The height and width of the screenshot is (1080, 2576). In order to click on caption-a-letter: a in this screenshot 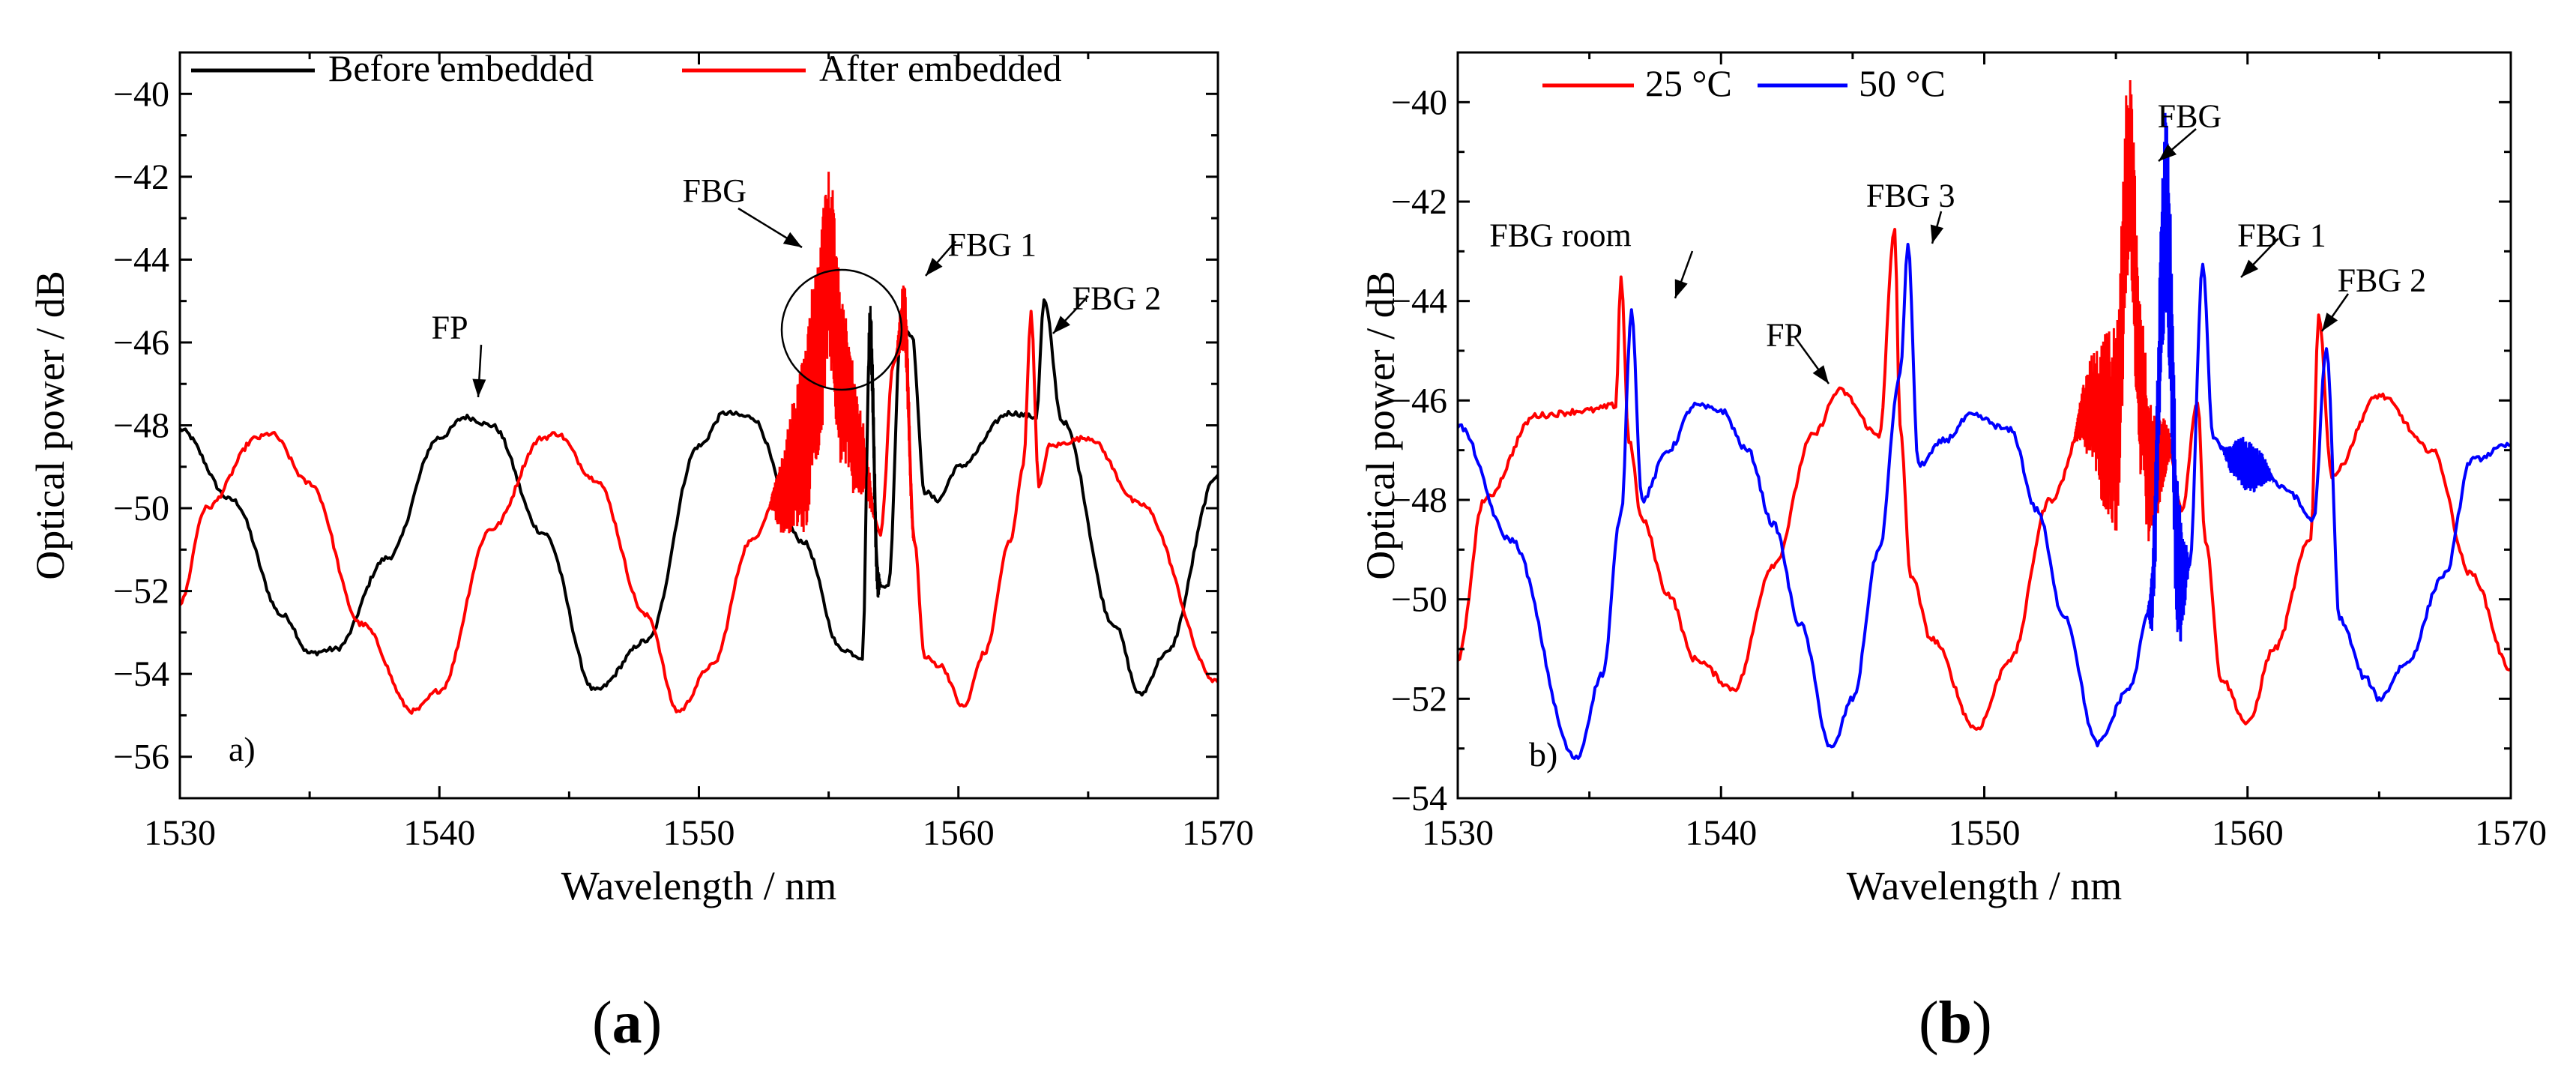, I will do `click(627, 1023)`.